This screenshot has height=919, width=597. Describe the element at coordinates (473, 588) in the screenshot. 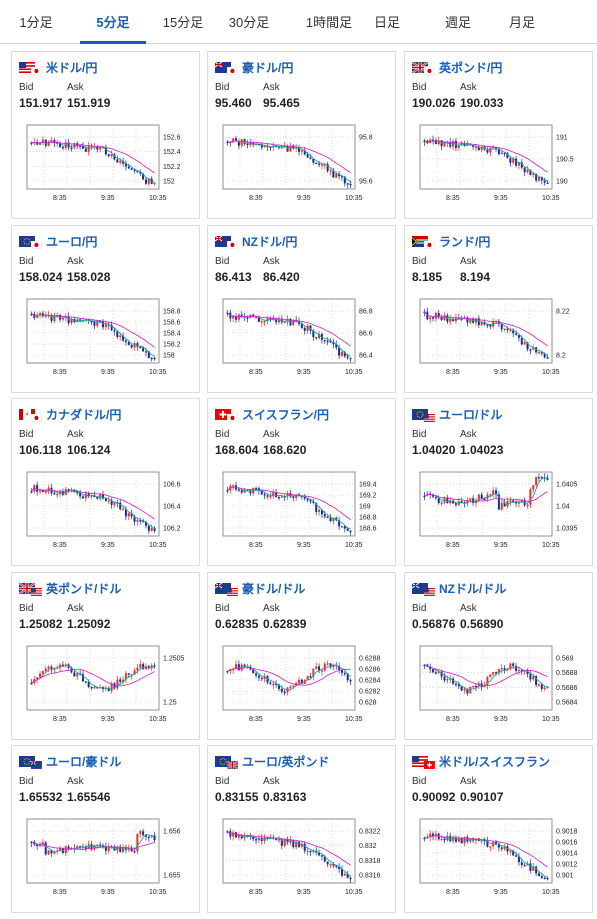

I see `pair-name: NZドル/ドル` at that location.